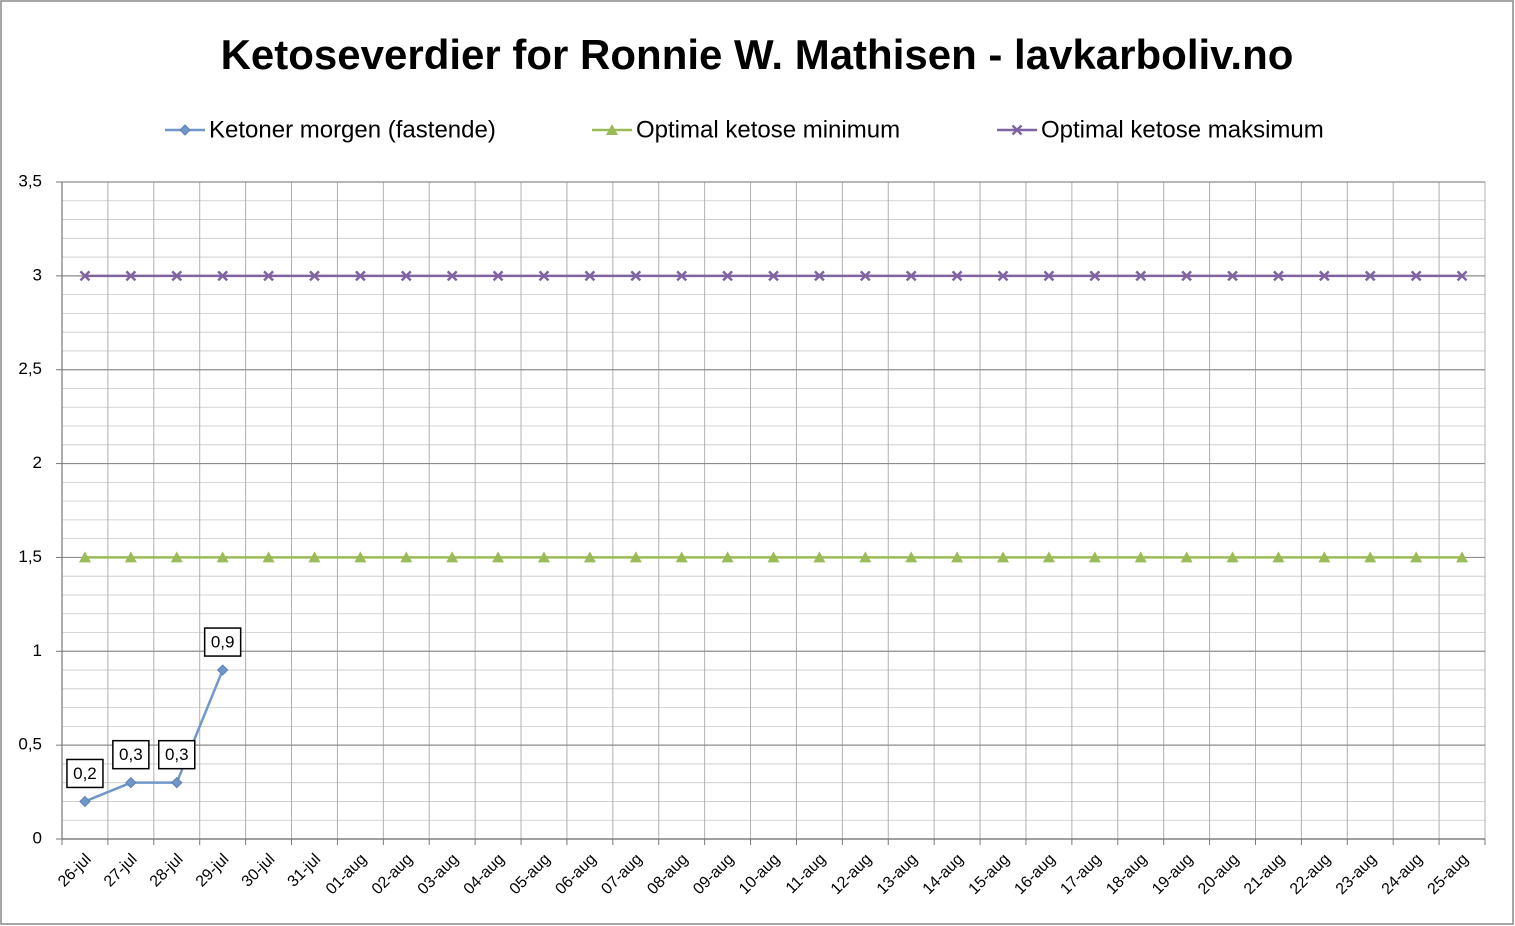 The height and width of the screenshot is (926, 1515). What do you see at coordinates (37, 274) in the screenshot?
I see `y-tick-label: 3` at bounding box center [37, 274].